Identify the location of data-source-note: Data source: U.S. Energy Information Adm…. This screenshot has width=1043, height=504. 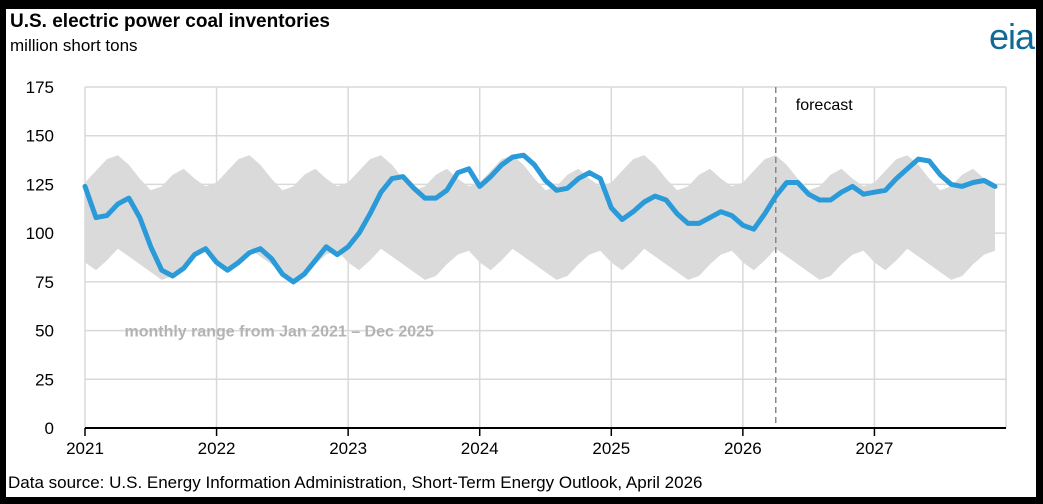
(355, 482).